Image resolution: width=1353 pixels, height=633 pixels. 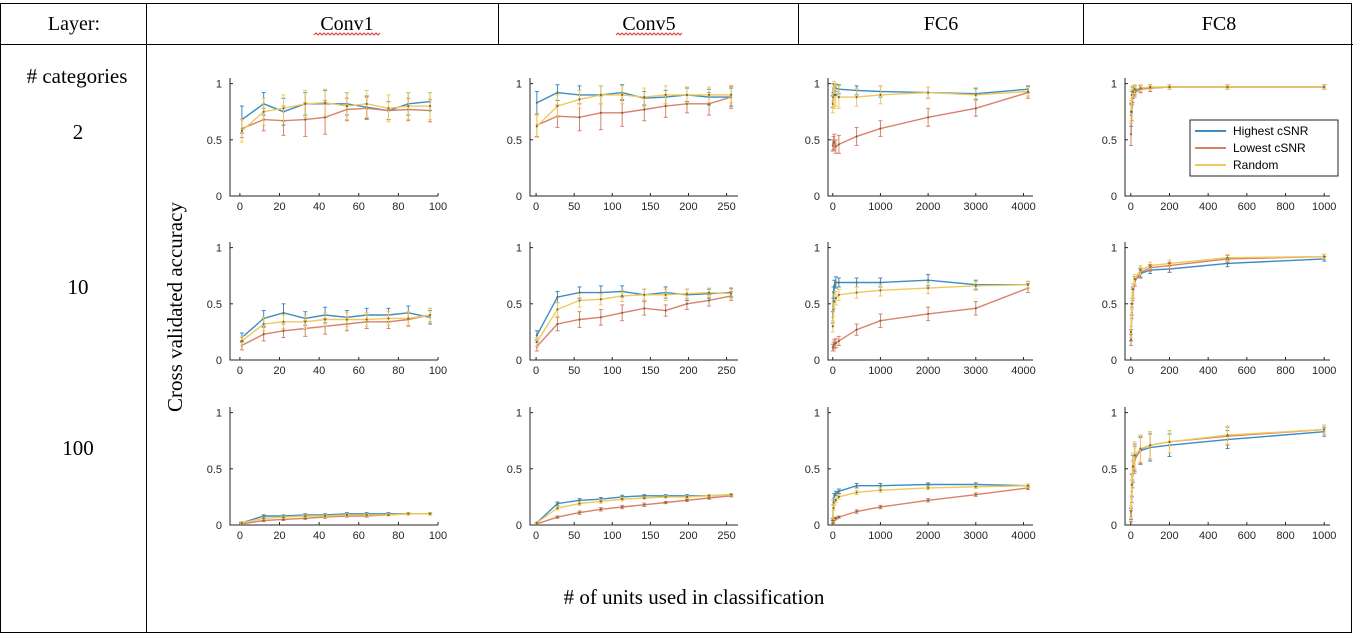 What do you see at coordinates (1247, 207) in the screenshot?
I see `x-tick-label: 600` at bounding box center [1247, 207].